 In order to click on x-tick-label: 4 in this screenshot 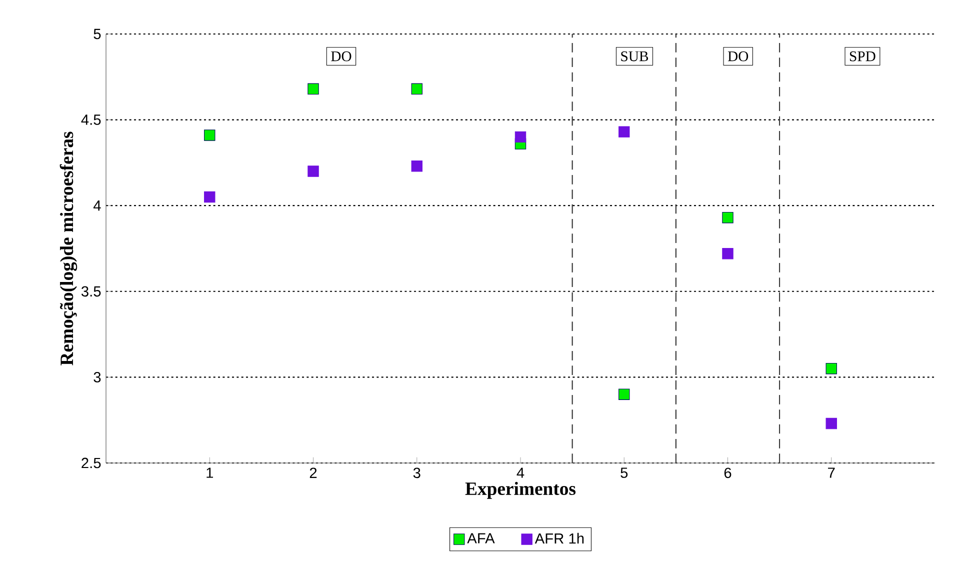, I will do `click(520, 473)`.